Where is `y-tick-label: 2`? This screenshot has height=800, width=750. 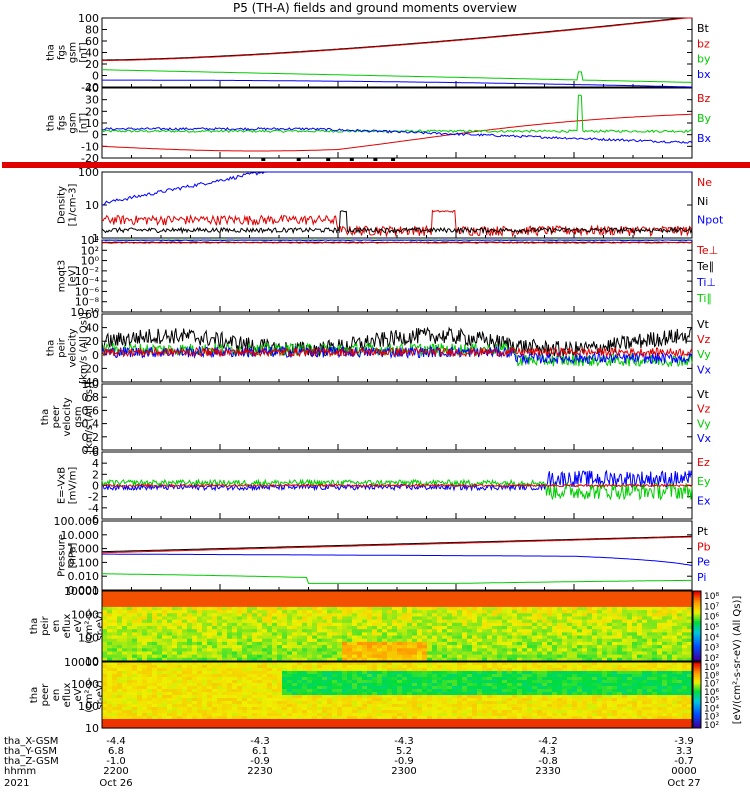
y-tick-label: 2 is located at coordinates (95, 474).